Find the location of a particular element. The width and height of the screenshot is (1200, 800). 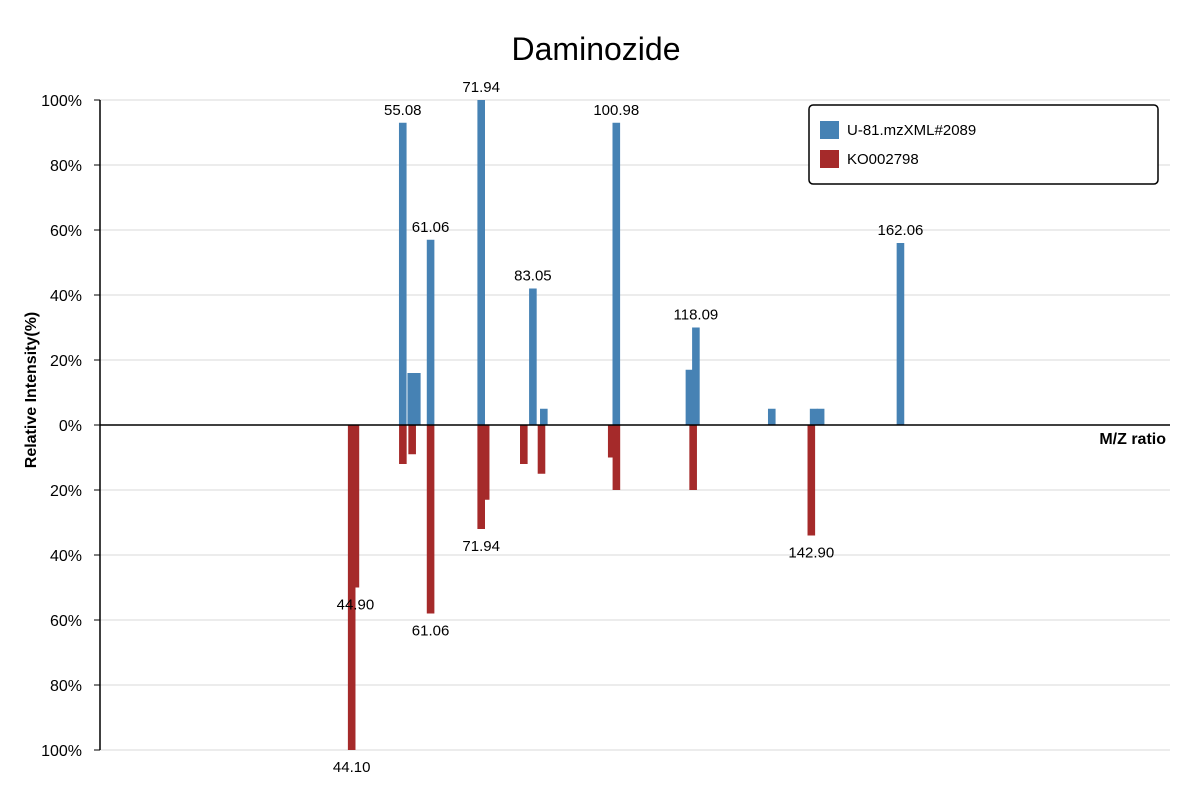

peak-label: 44.90 is located at coordinates (356, 605).